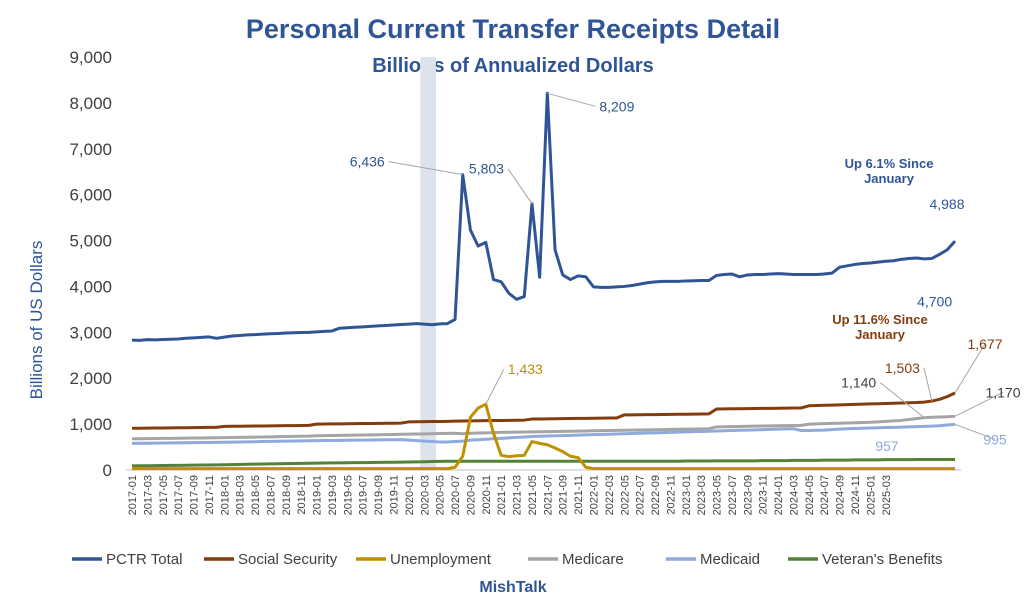  Describe the element at coordinates (882, 559) in the screenshot. I see `legend-label: Veteran's Benefits` at that location.